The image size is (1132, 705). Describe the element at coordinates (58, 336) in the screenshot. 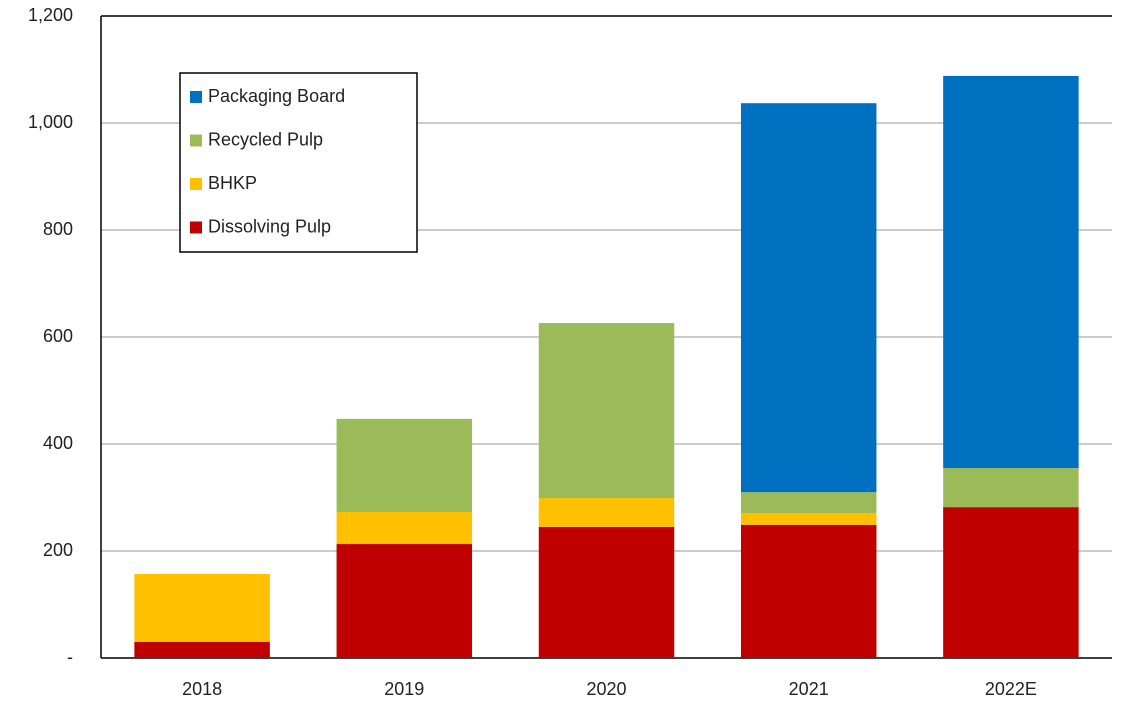

I see `y-tick-label: 600` at that location.